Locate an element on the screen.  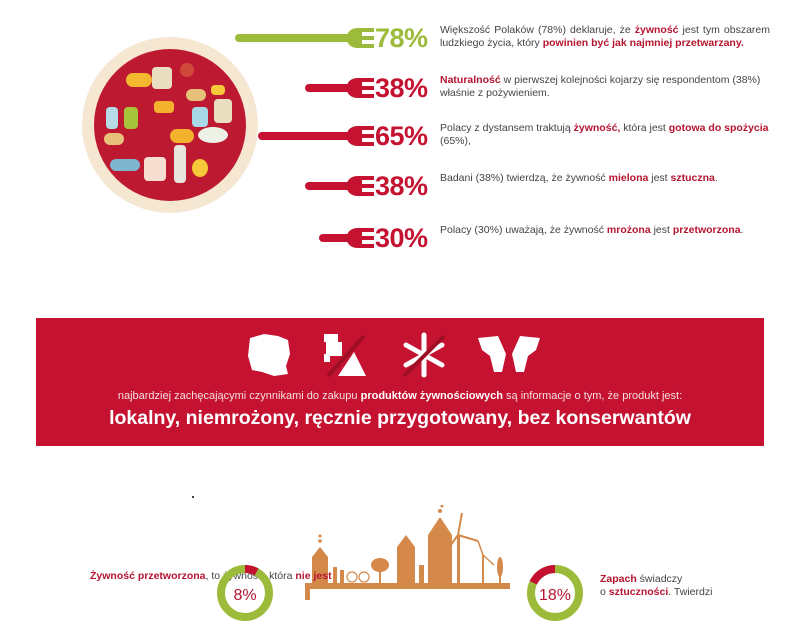
stat-highlight: żywność, is located at coordinates (597, 128).